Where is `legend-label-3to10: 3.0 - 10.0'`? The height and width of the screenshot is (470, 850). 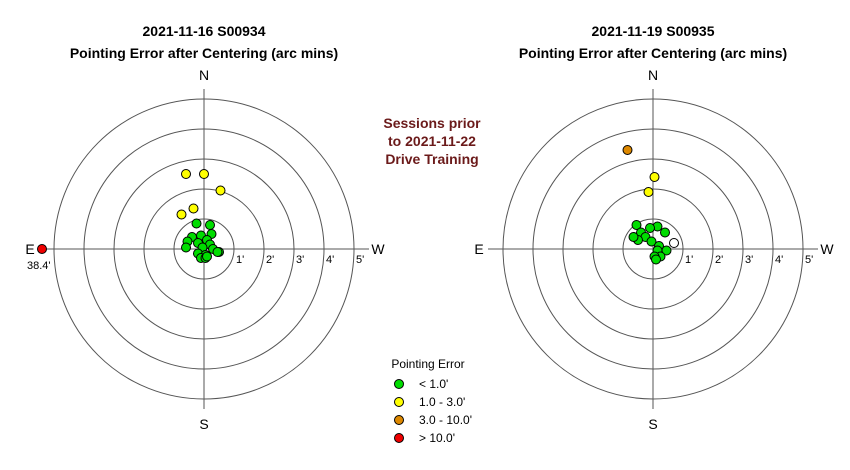 legend-label-3to10: 3.0 - 10.0' is located at coordinates (445, 420).